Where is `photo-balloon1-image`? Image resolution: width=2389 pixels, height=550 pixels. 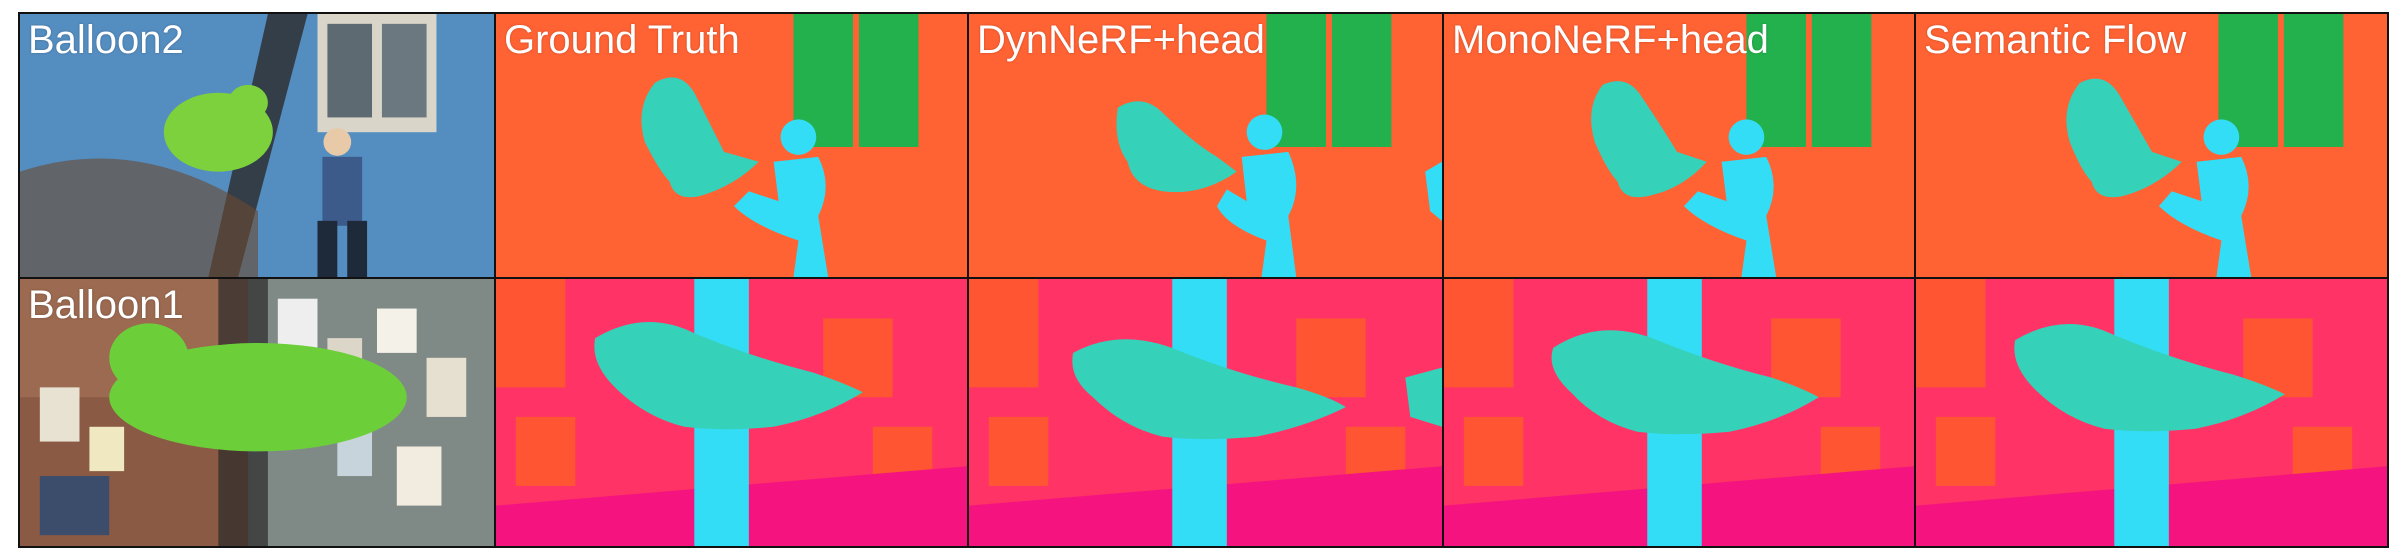 photo-balloon1-image is located at coordinates (257, 412).